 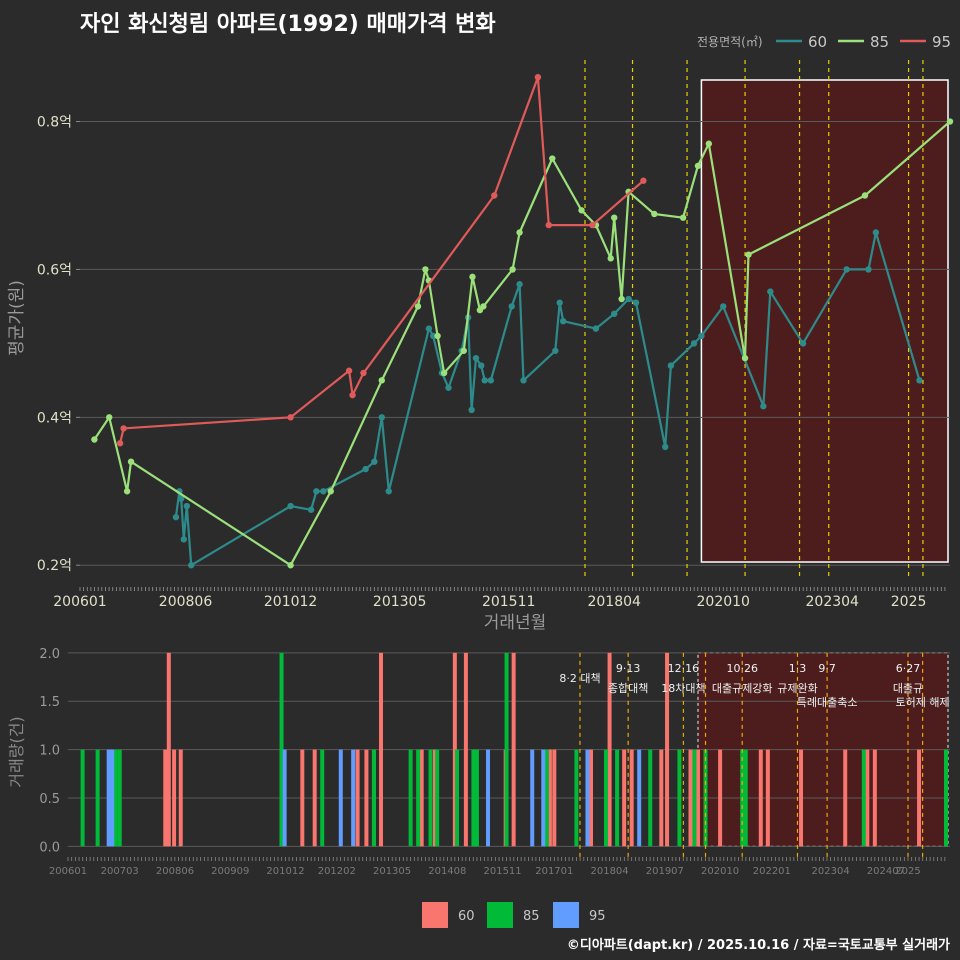 I want to click on price-y-axis-label: 평균가(원), so click(x=17, y=318).